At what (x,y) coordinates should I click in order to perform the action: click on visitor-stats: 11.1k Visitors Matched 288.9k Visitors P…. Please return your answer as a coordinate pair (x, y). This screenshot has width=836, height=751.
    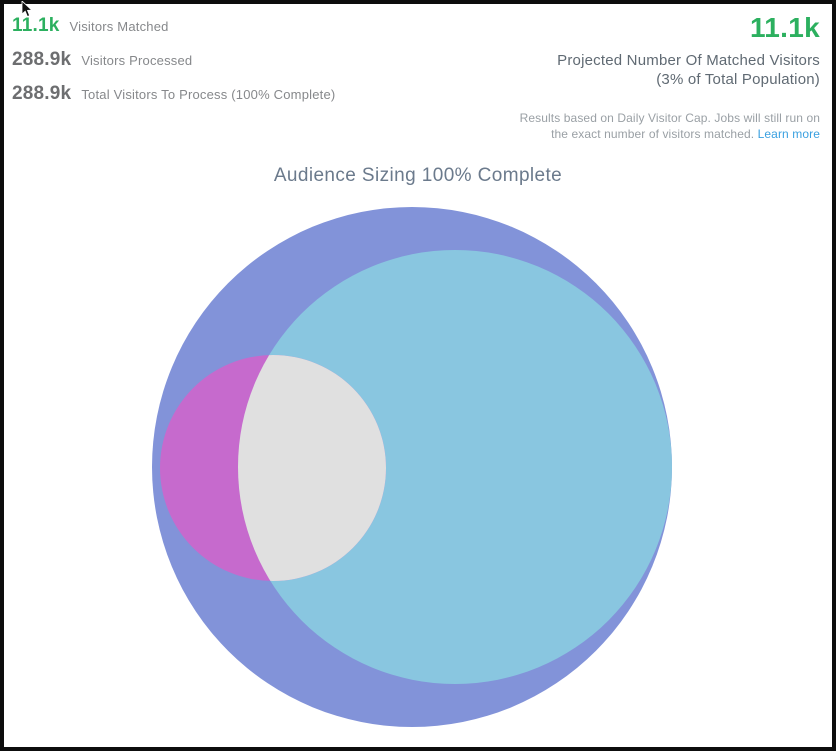
    Looking at the image, I should click on (173, 66).